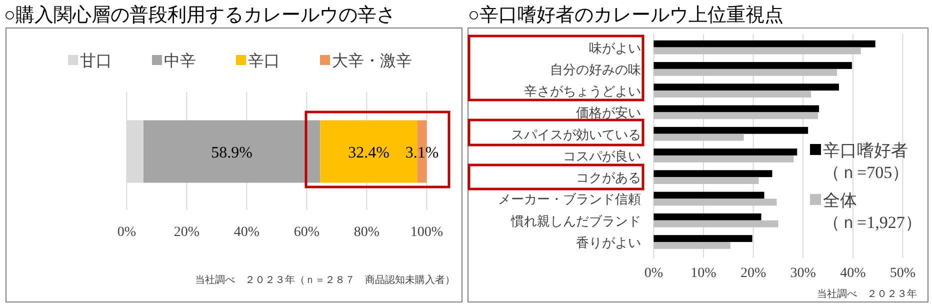 This screenshot has height=308, width=932. What do you see at coordinates (367, 232) in the screenshot?
I see `x-tick-label: 80%` at bounding box center [367, 232].